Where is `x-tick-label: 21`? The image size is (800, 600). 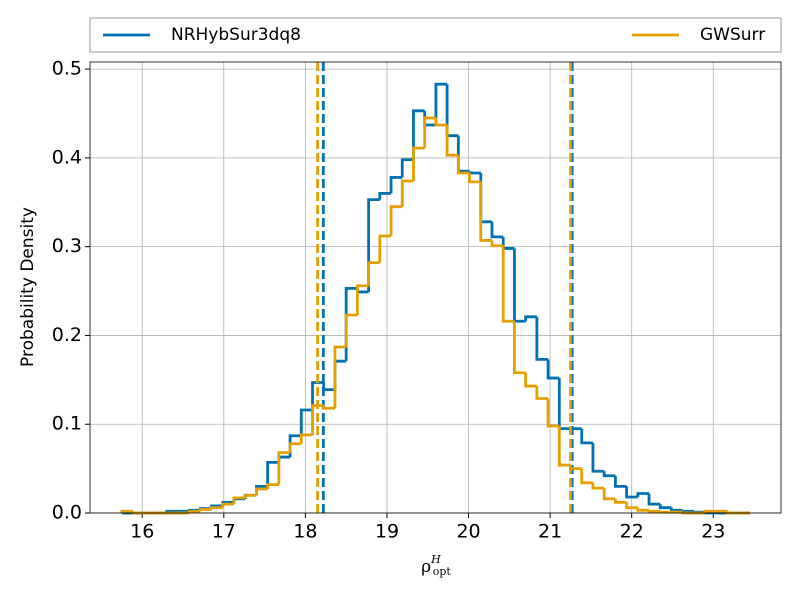 x-tick-label: 21 is located at coordinates (550, 532).